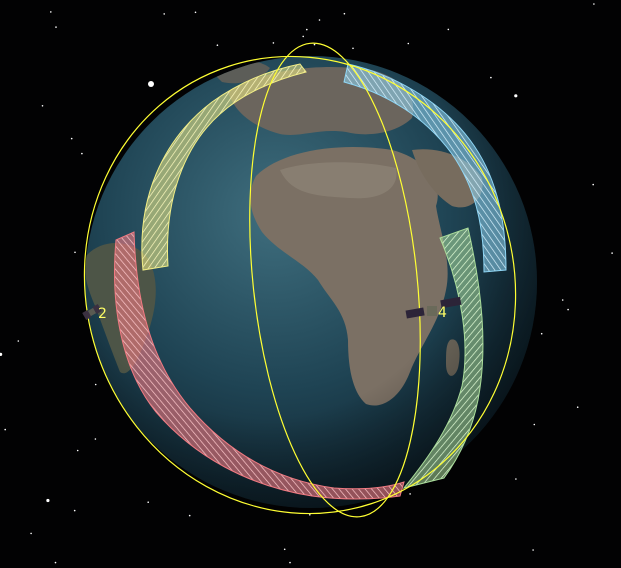  What do you see at coordinates (442, 313) in the screenshot?
I see `satellite-4-label: 4` at bounding box center [442, 313].